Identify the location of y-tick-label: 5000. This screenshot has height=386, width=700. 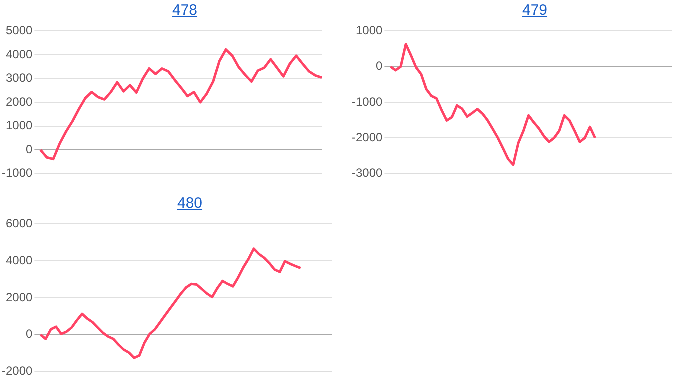
(20, 31).